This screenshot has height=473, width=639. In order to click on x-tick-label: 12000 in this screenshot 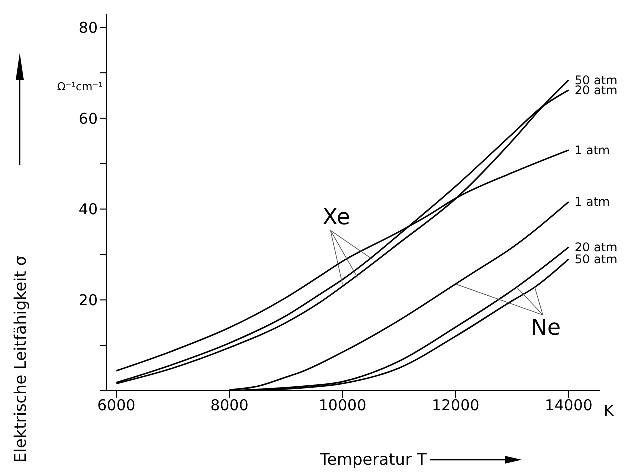, I will do `click(456, 405)`.